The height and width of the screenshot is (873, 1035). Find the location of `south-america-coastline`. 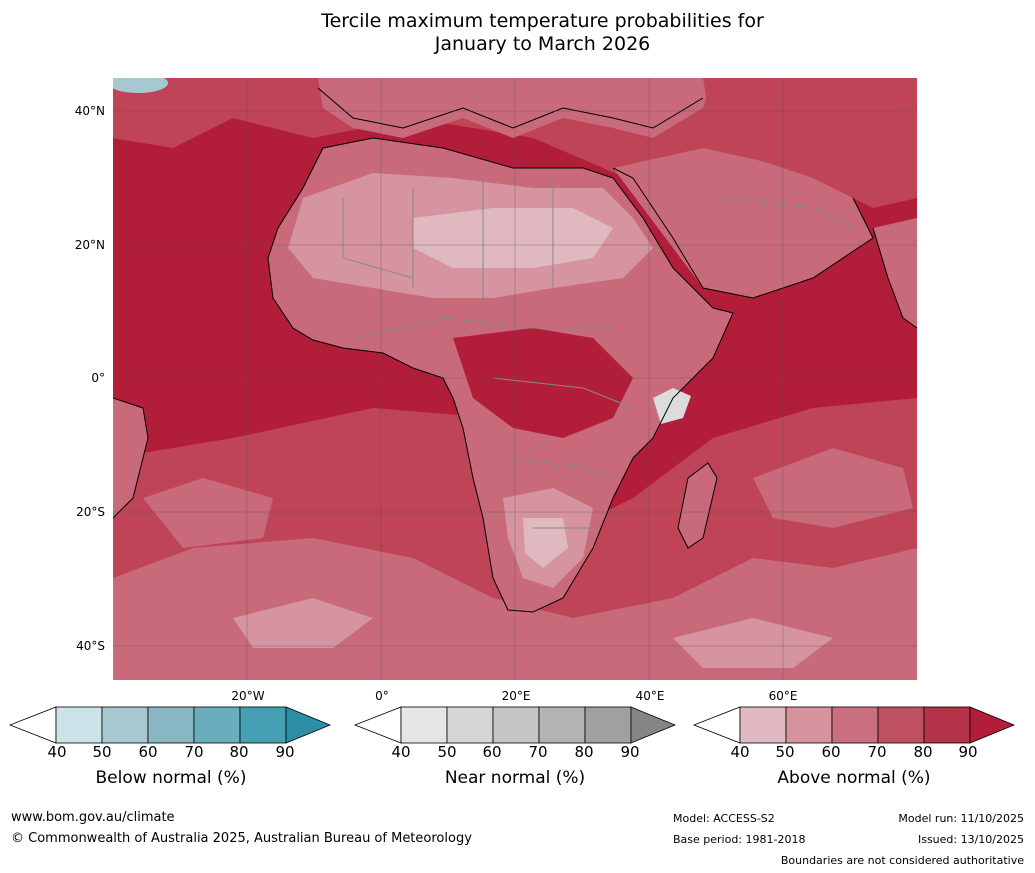

south-america-coastline is located at coordinates (131, 458).